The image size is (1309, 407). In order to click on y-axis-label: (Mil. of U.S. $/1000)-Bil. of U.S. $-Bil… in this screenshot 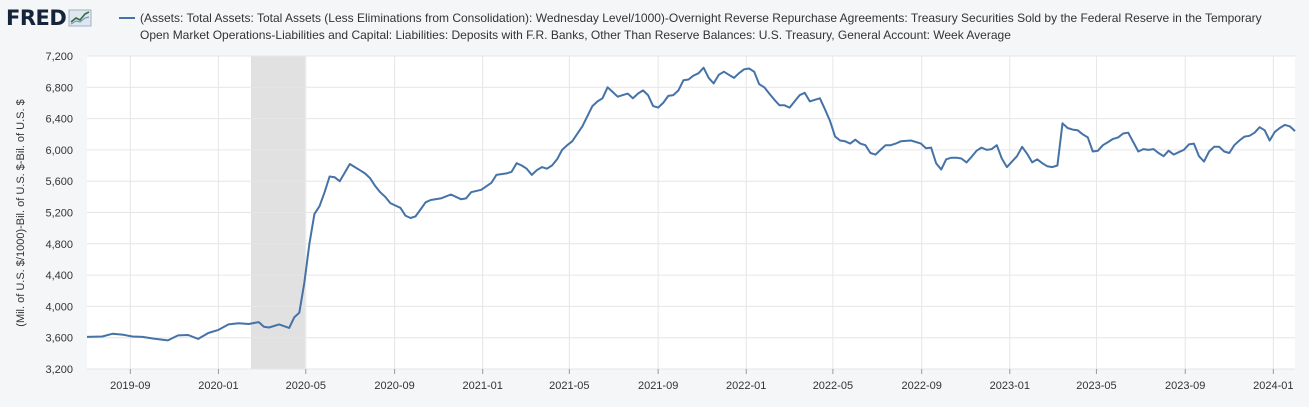, I will do `click(21, 213)`.